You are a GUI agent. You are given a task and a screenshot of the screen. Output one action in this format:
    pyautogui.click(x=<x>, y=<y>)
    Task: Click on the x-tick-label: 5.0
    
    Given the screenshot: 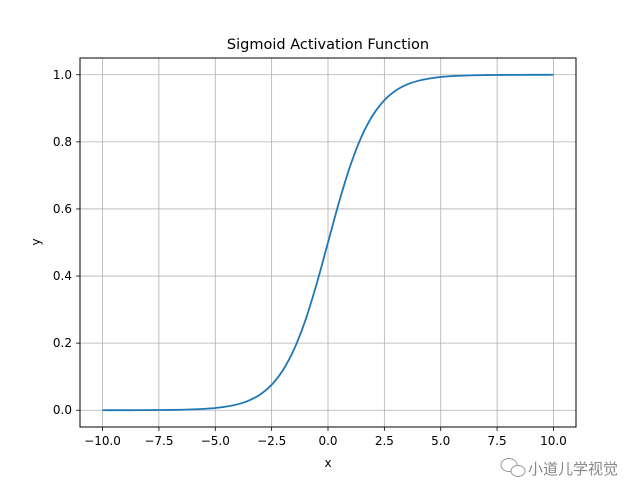 What is the action you would take?
    pyautogui.click(x=440, y=441)
    